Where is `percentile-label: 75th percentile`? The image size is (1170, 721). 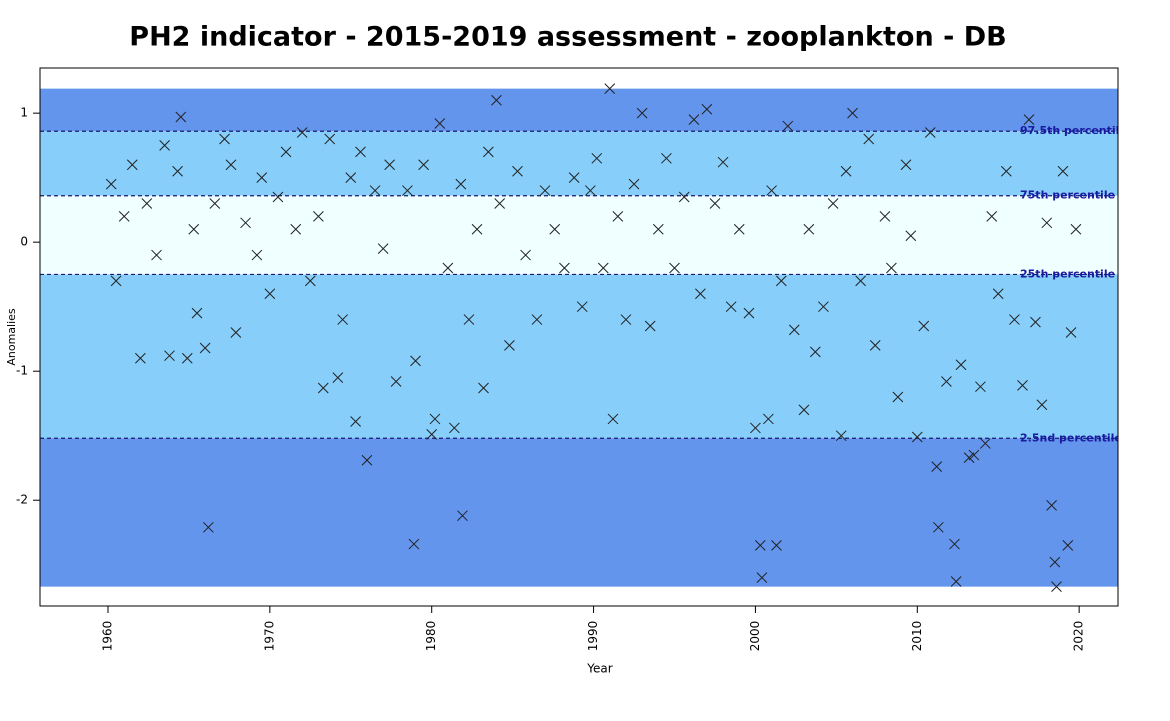 percentile-label: 75th percentile is located at coordinates (1067, 195).